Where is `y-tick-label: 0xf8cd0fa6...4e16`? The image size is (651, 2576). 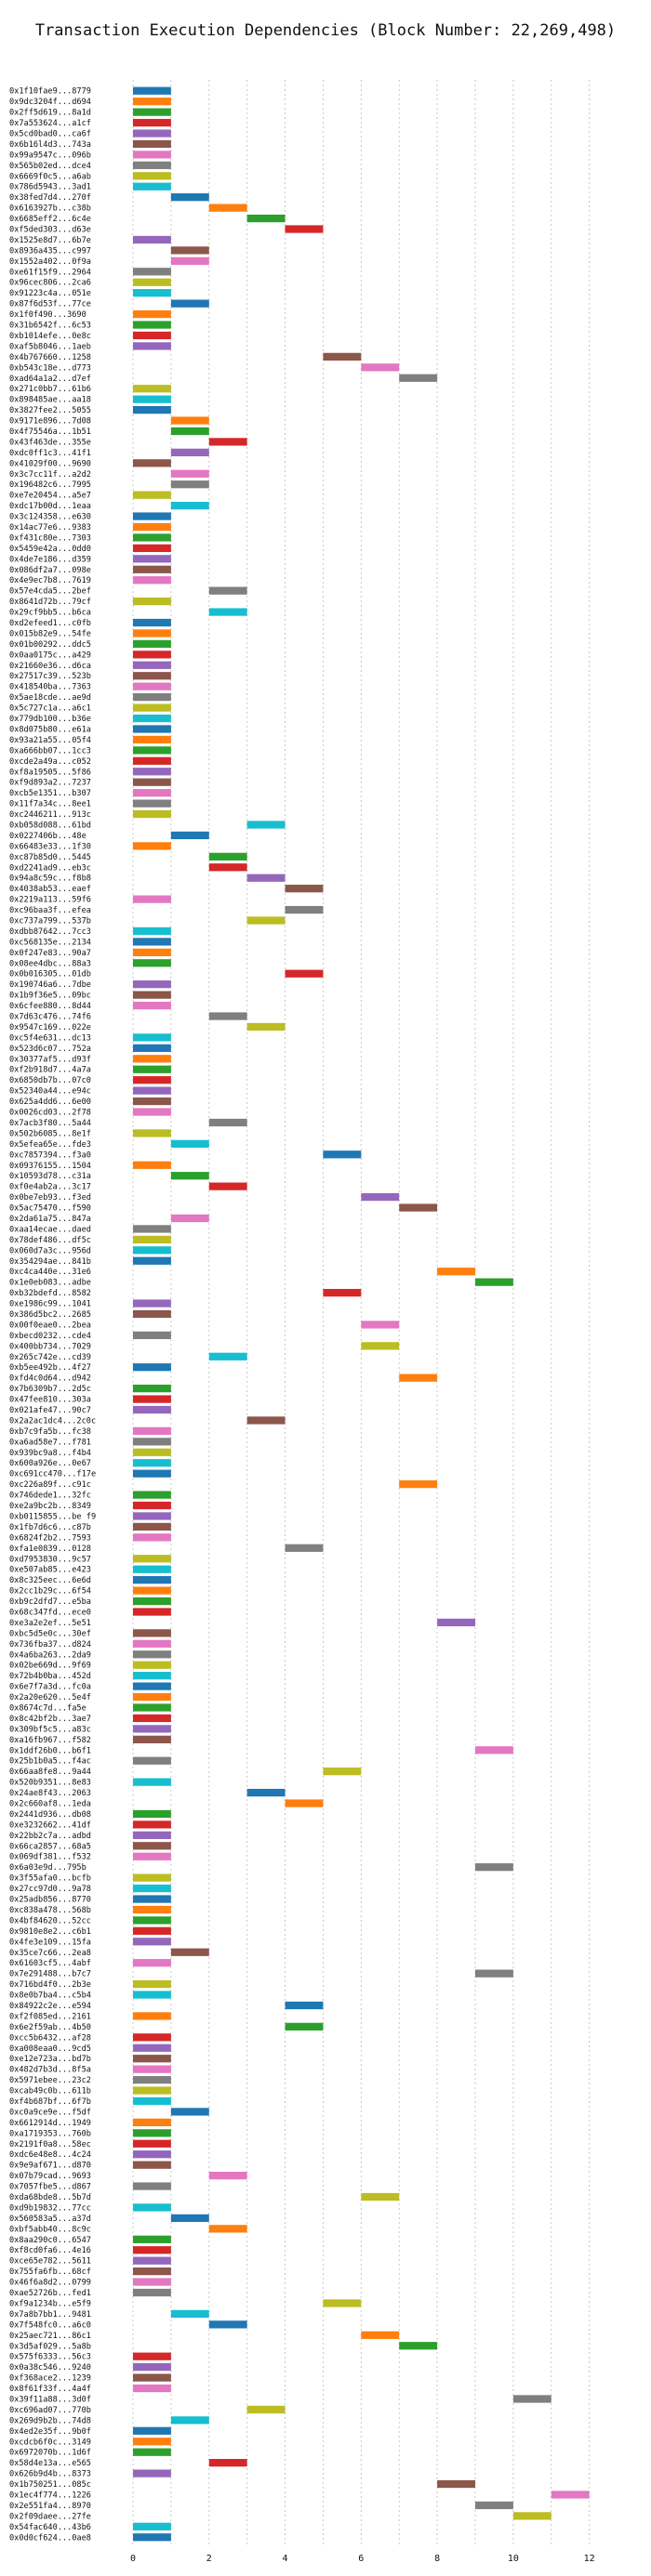
y-tick-label: 0xf8cd0fa6...4e16 is located at coordinates (50, 2250).